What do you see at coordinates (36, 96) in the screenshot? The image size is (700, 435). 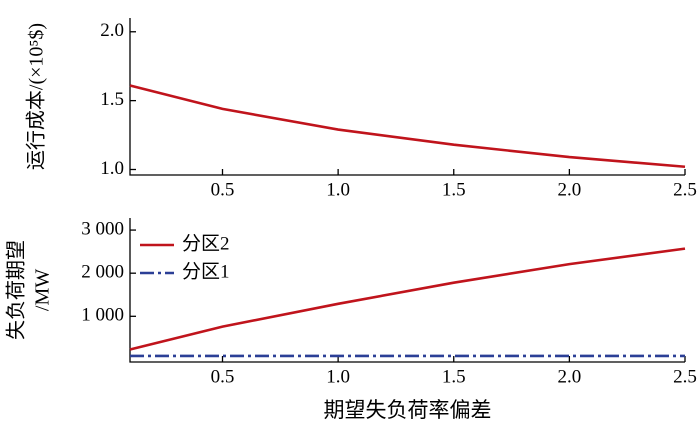 I see `y-axis-label: 运行成本/(×10⁵$)` at bounding box center [36, 96].